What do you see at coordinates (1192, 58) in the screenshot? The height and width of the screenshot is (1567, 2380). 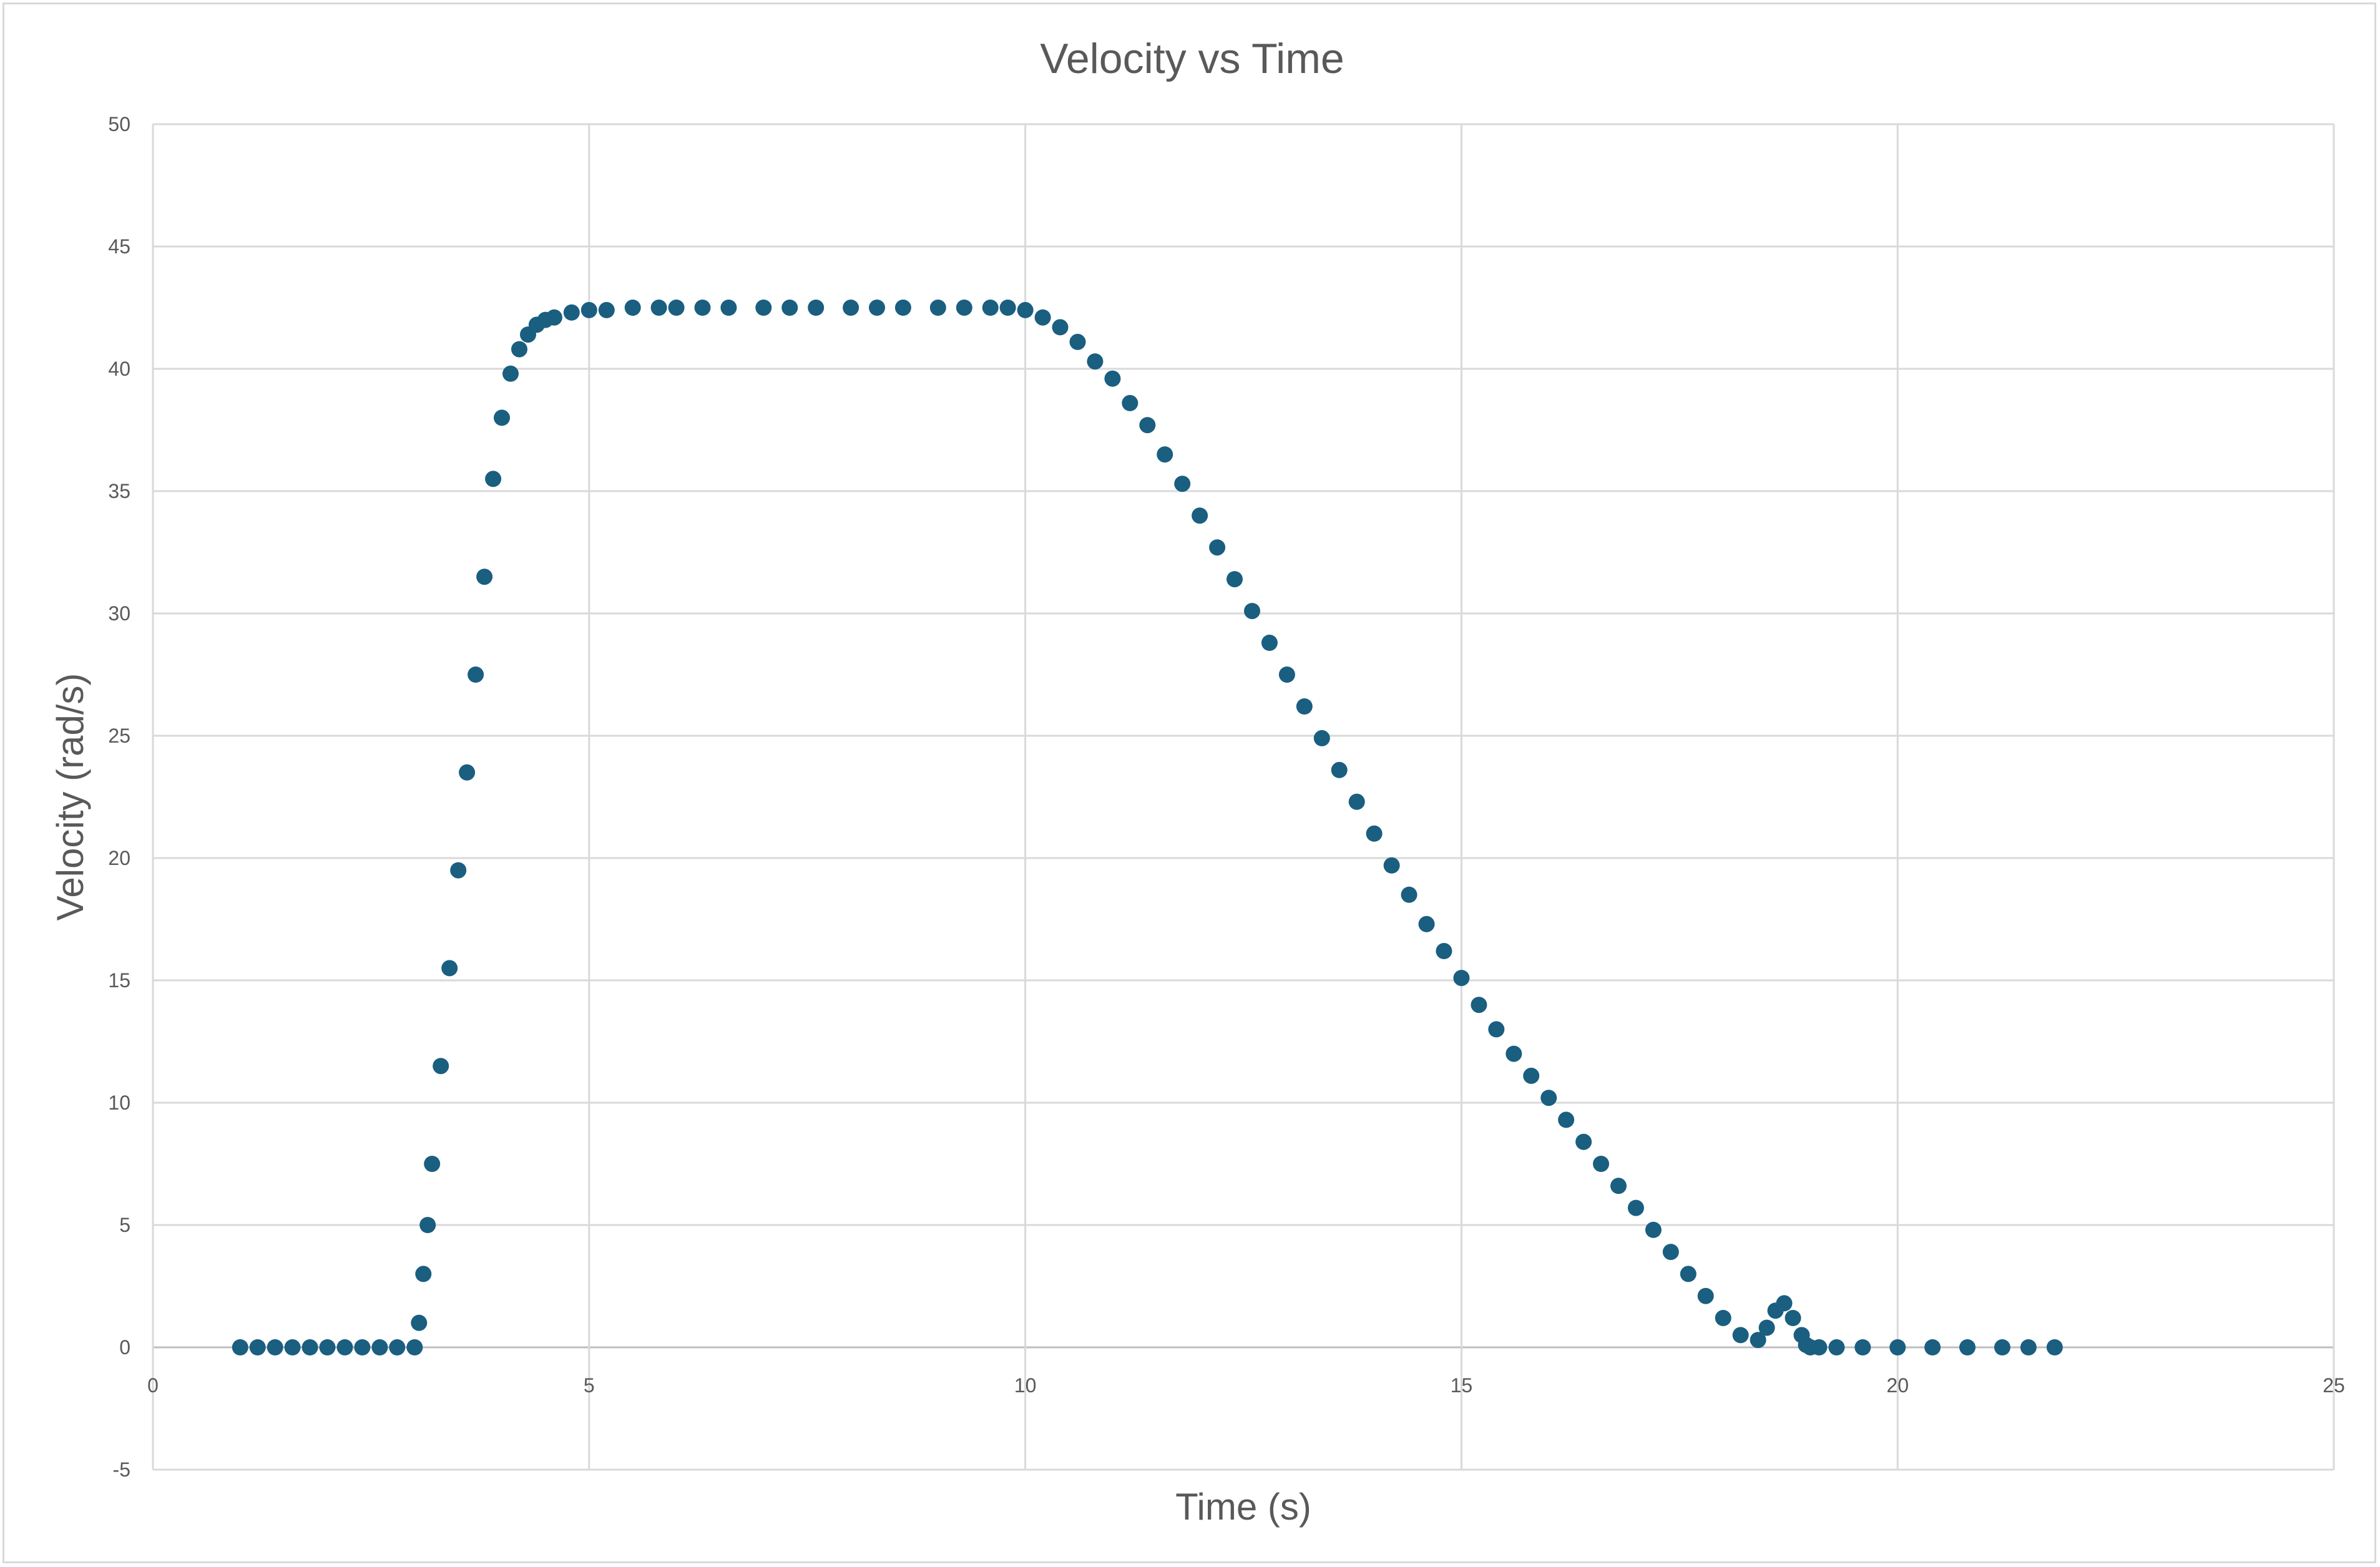 I see `chart-title: Velocity vs Time` at bounding box center [1192, 58].